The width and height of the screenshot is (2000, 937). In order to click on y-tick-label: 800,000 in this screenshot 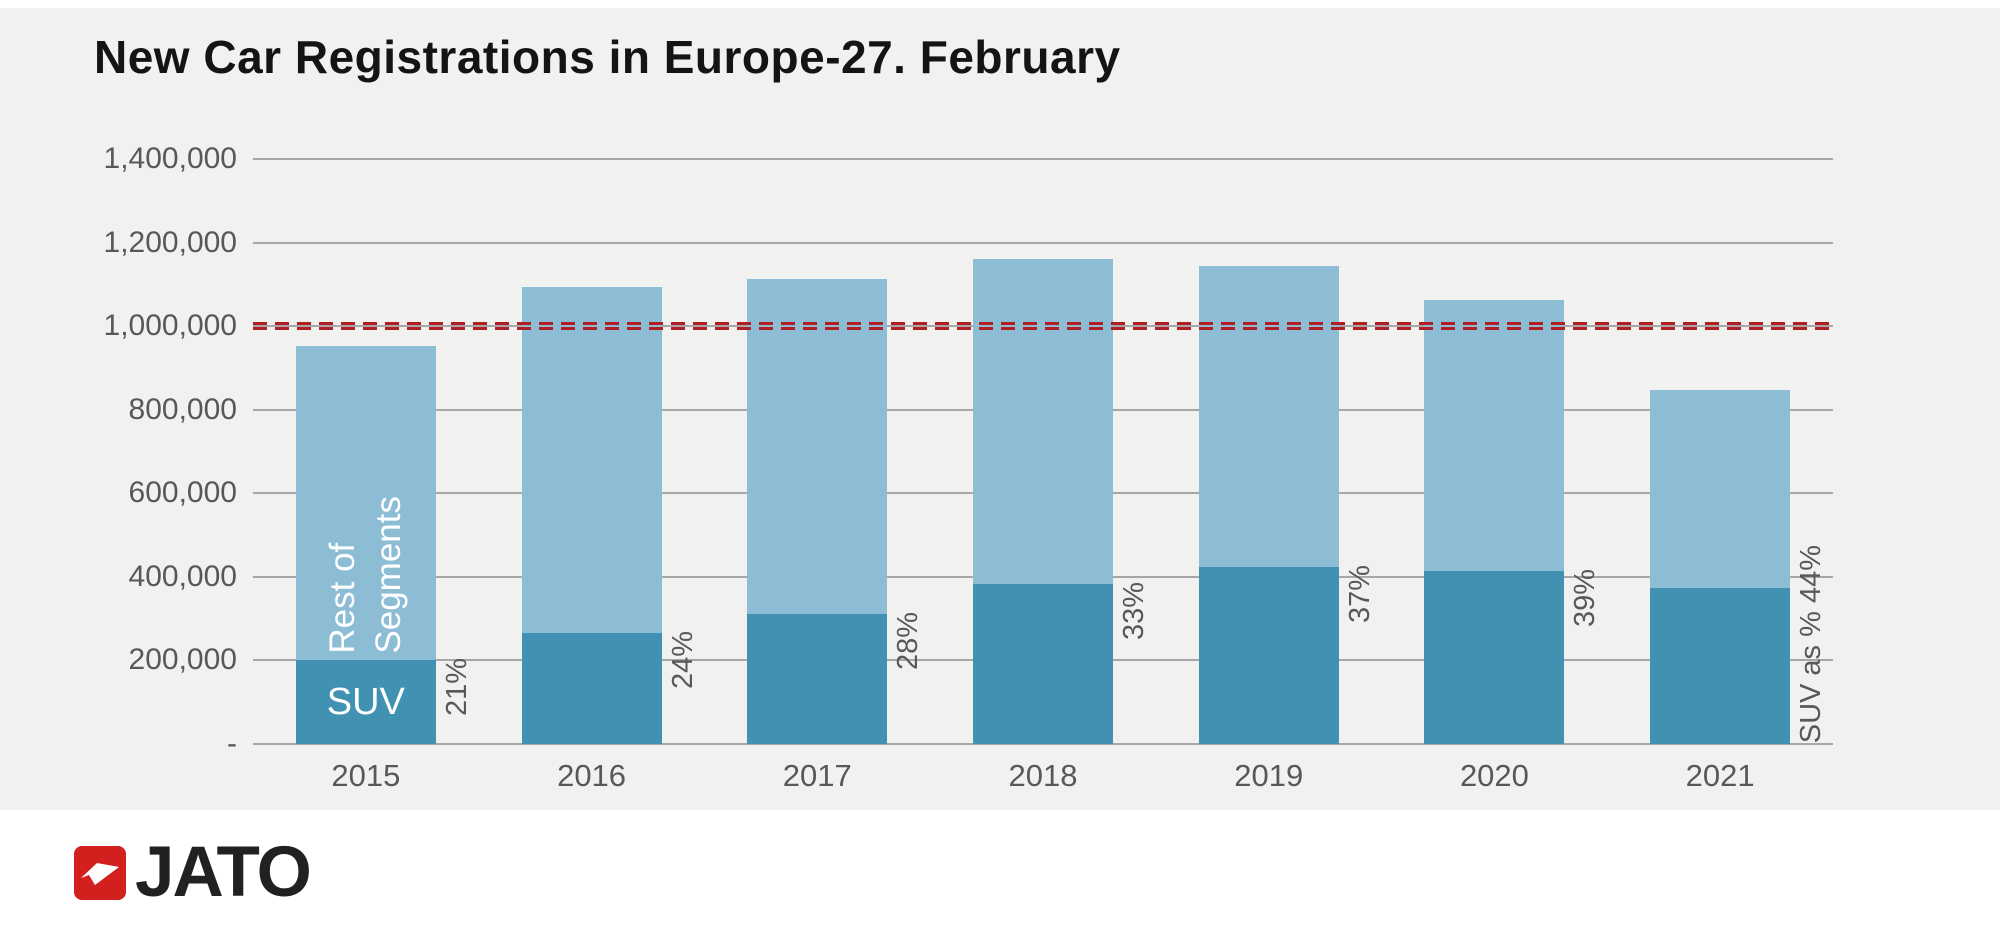, I will do `click(182, 409)`.